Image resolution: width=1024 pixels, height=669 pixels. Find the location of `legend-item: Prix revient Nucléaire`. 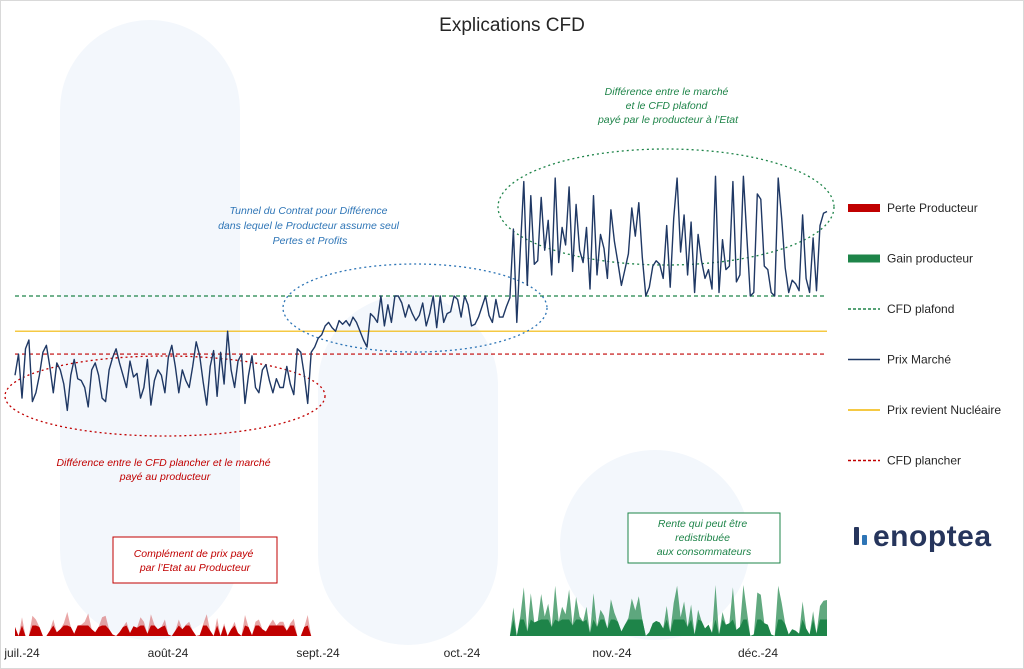

legend-item: Prix revient Nucléaire is located at coordinates (924, 410).